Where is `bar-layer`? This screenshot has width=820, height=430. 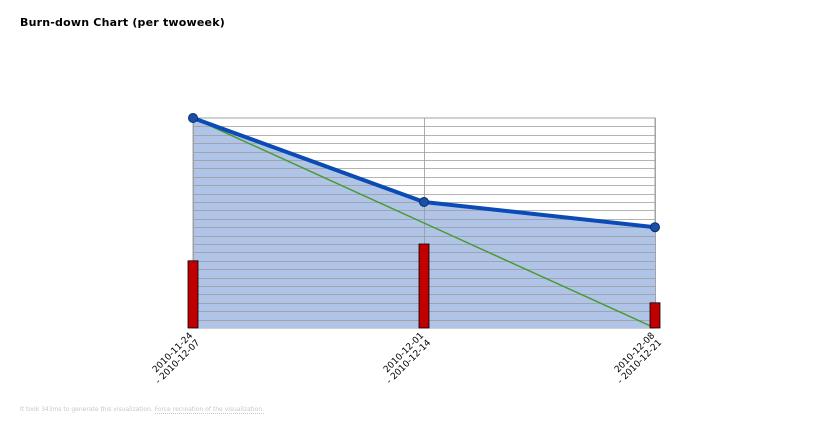 bar-layer is located at coordinates (424, 286).